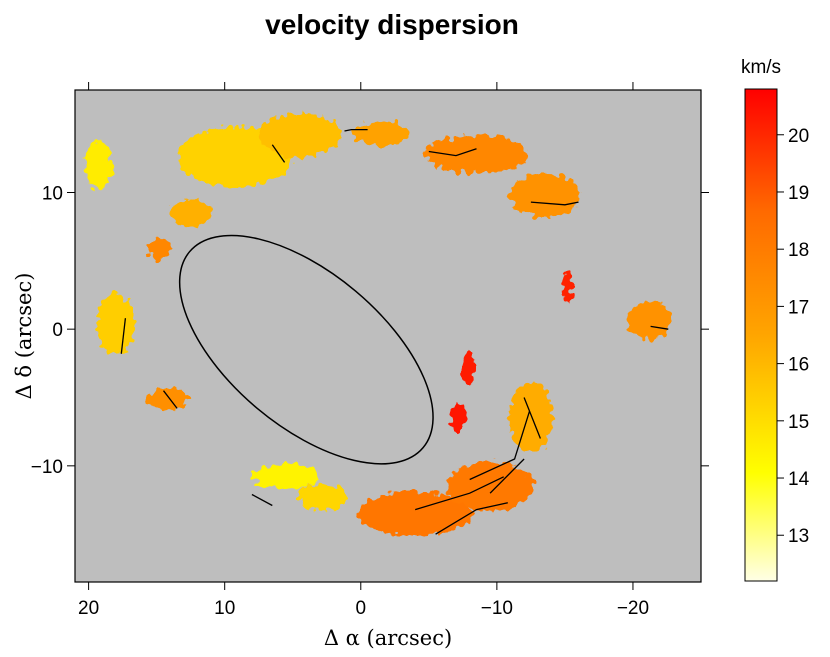  Describe the element at coordinates (285, 477) in the screenshot. I see `region-bottom-left-yellow` at that location.